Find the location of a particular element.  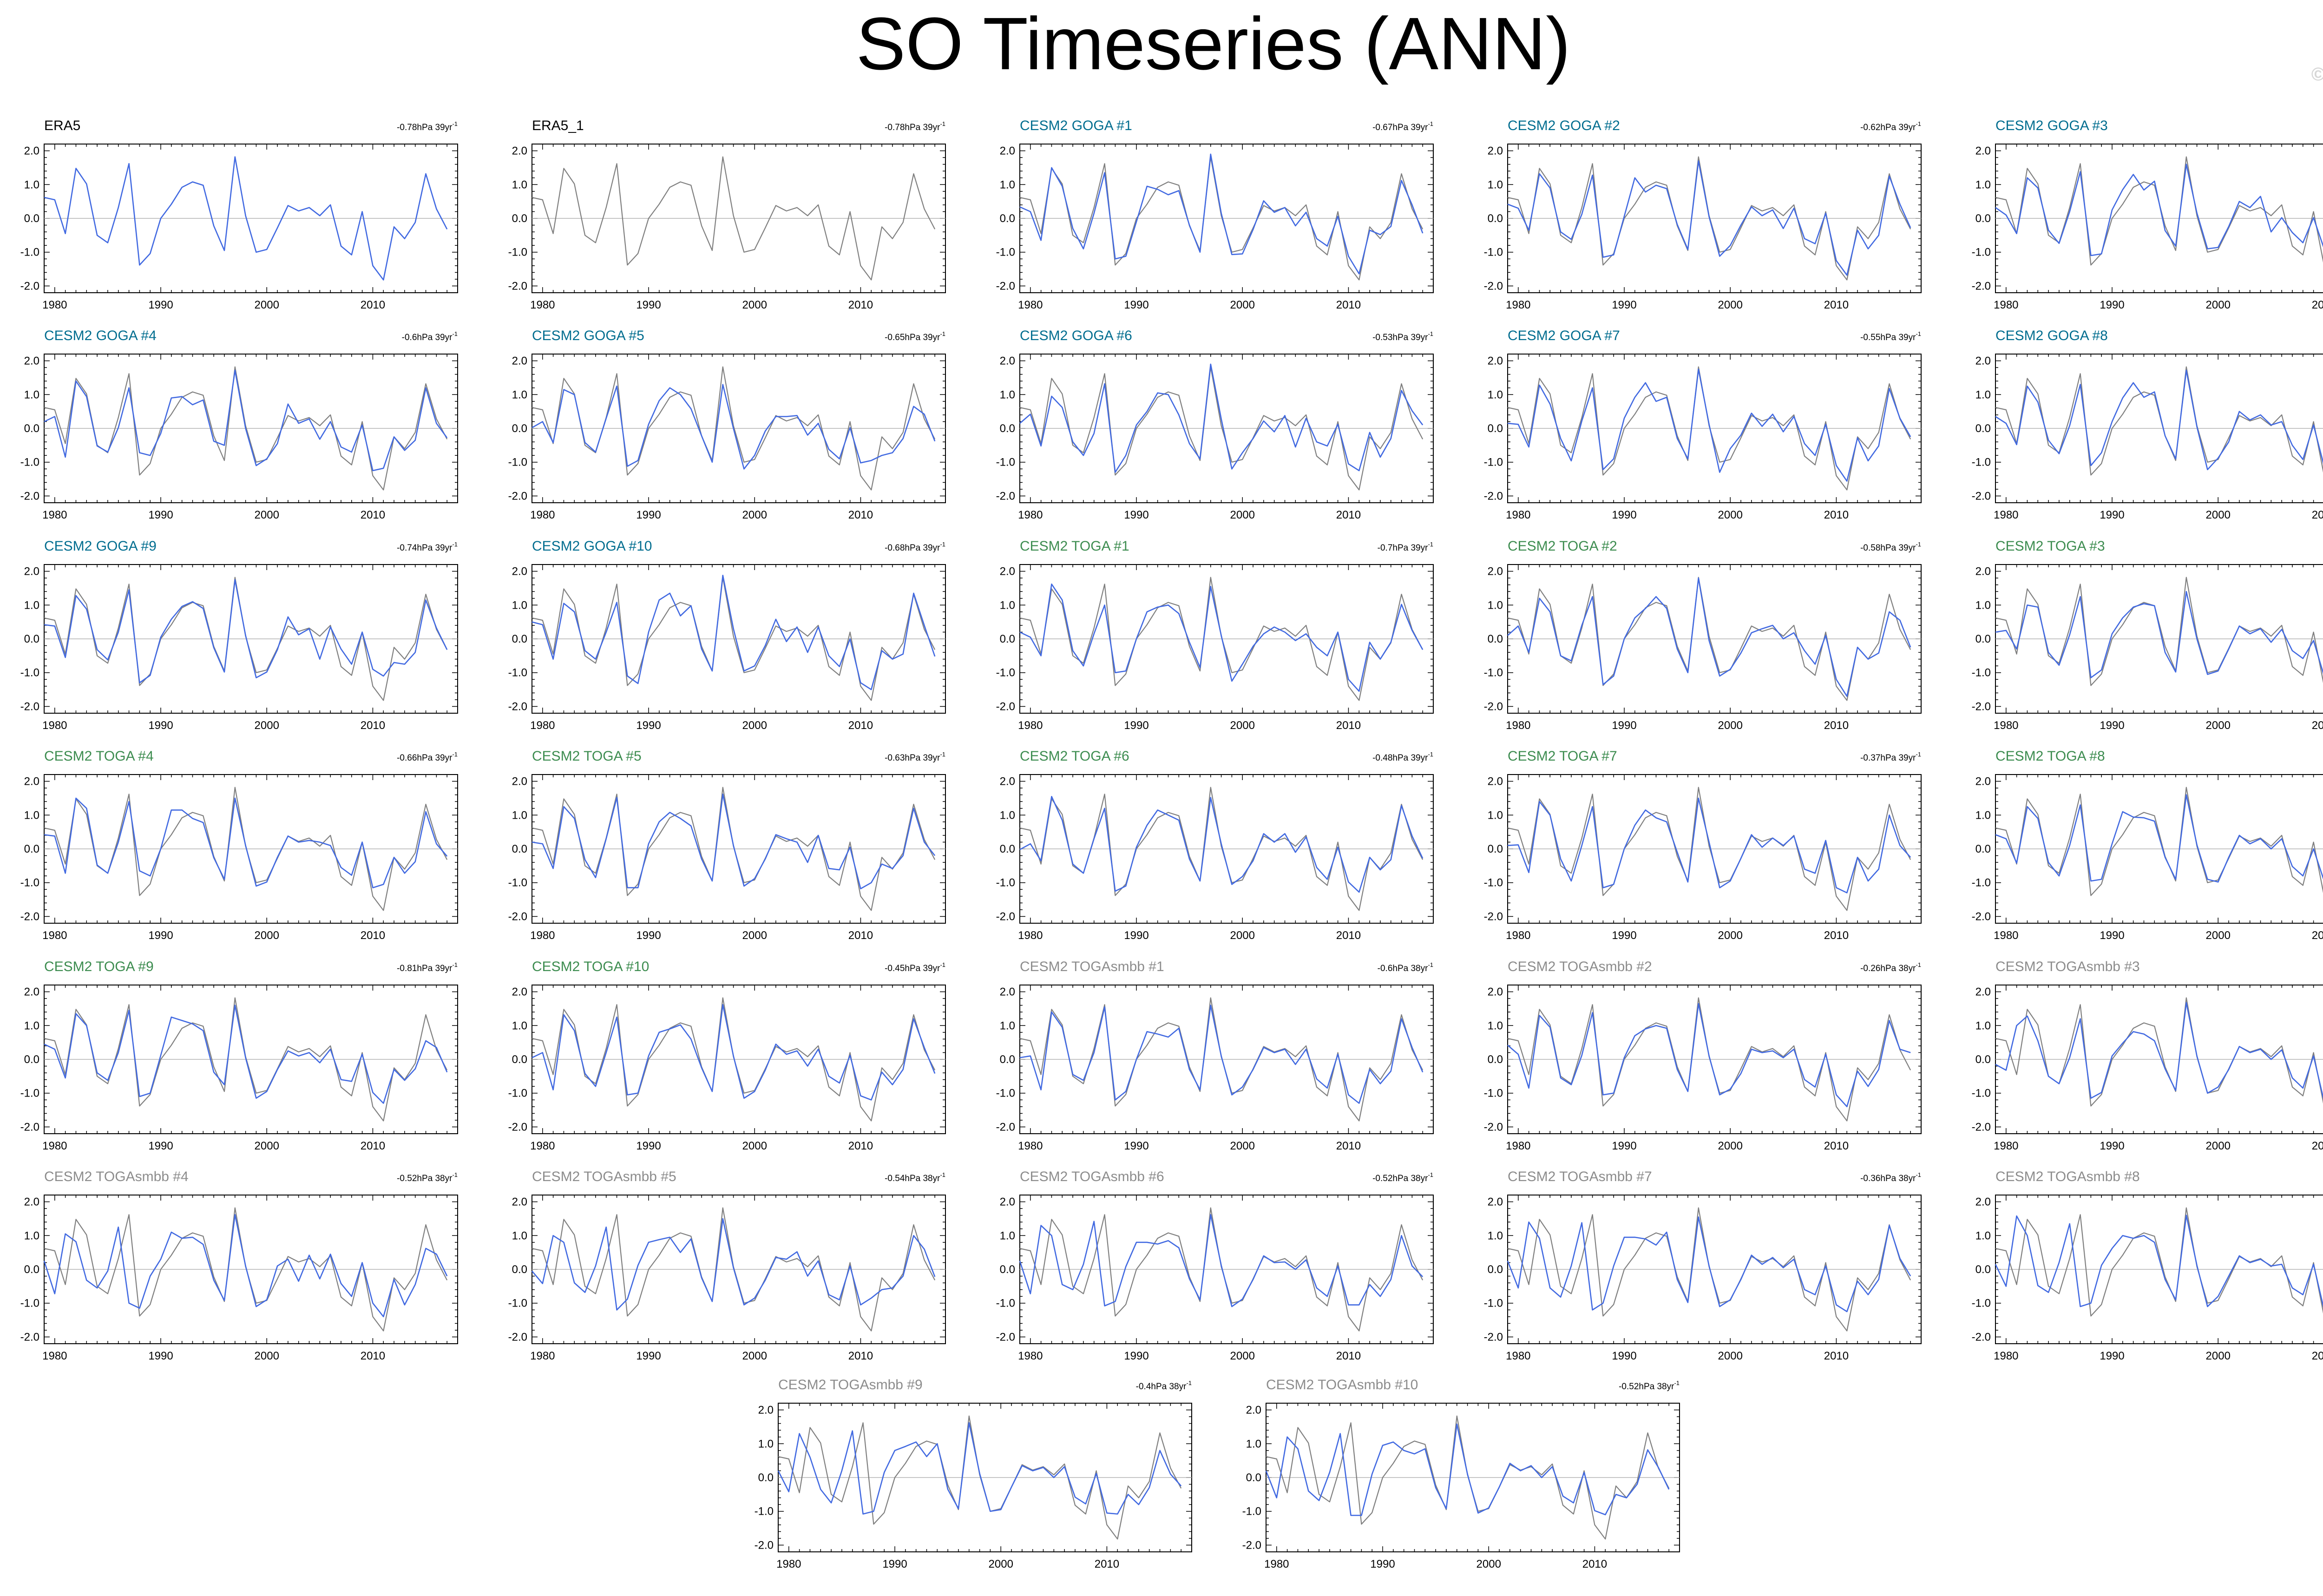

panel-trend: -0.36hPa 38yr-1 is located at coordinates (1890, 1177).